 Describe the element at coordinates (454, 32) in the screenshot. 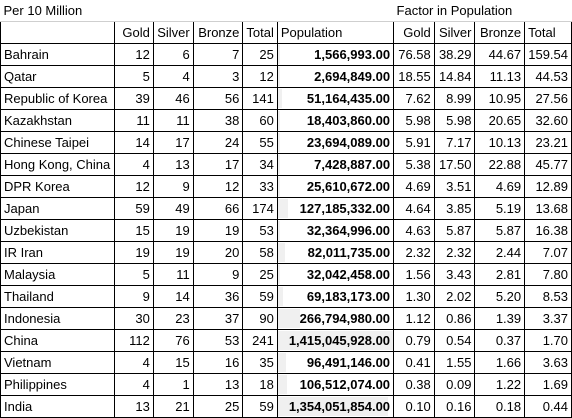

I see `header-factor-silver: Silver` at that location.